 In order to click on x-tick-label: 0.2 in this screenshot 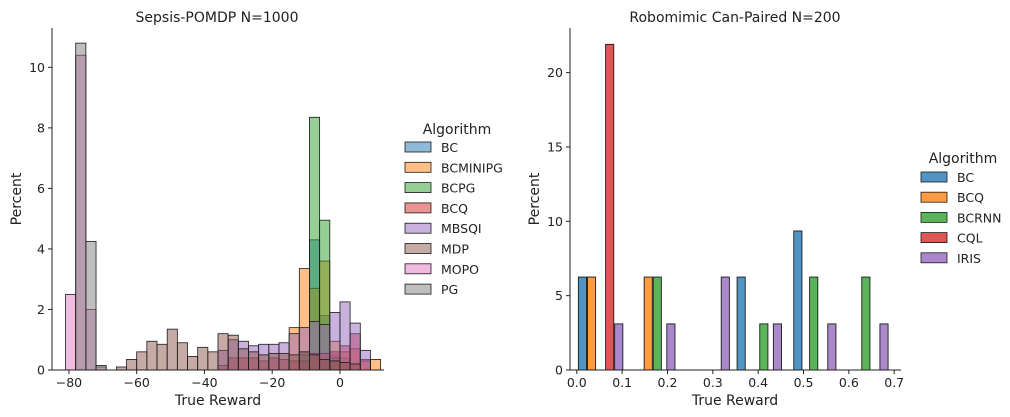, I will do `click(668, 382)`.